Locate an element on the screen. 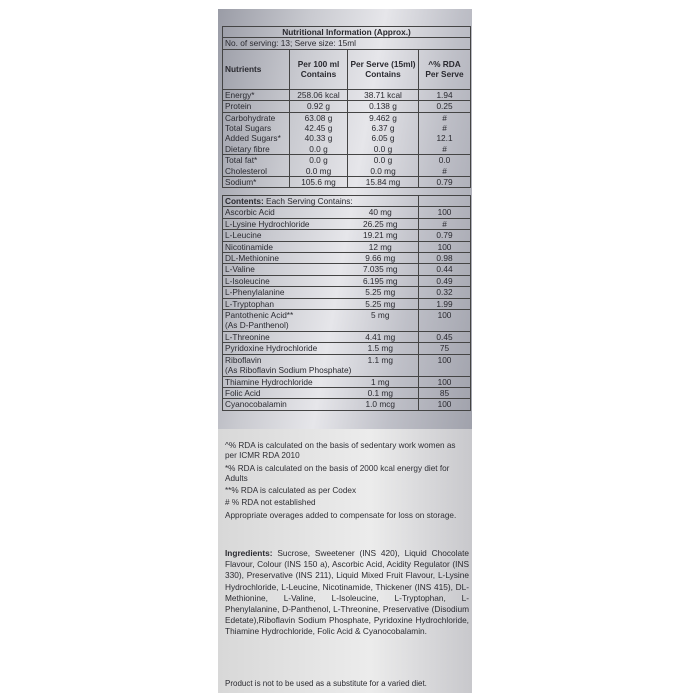 The width and height of the screenshot is (690, 700). content-row: L-Leucine 19.21 mg 0.79 is located at coordinates (346, 235).